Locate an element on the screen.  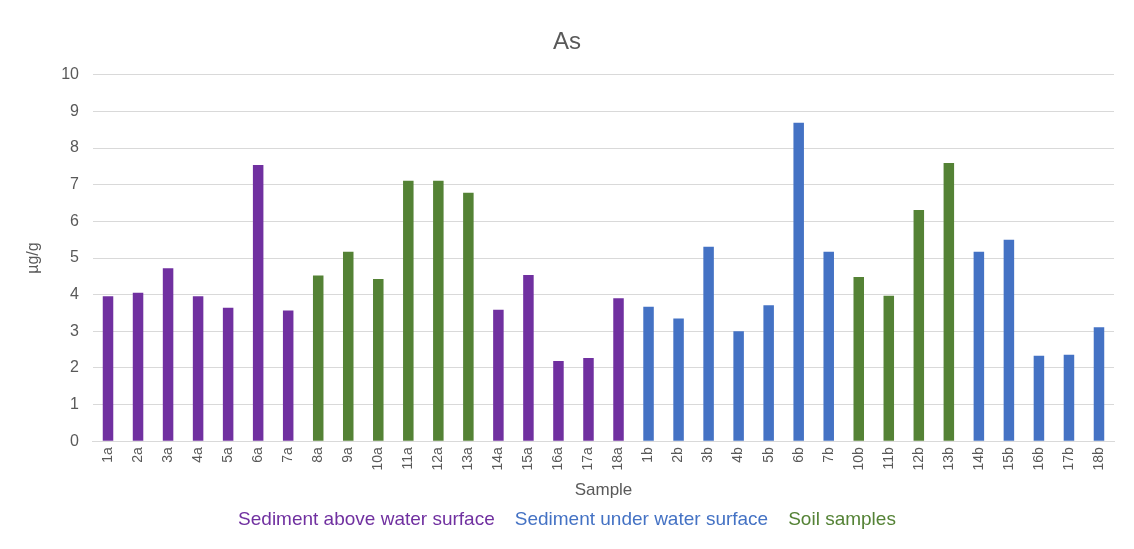
x-tick-label: 2a is located at coordinates (136, 455).